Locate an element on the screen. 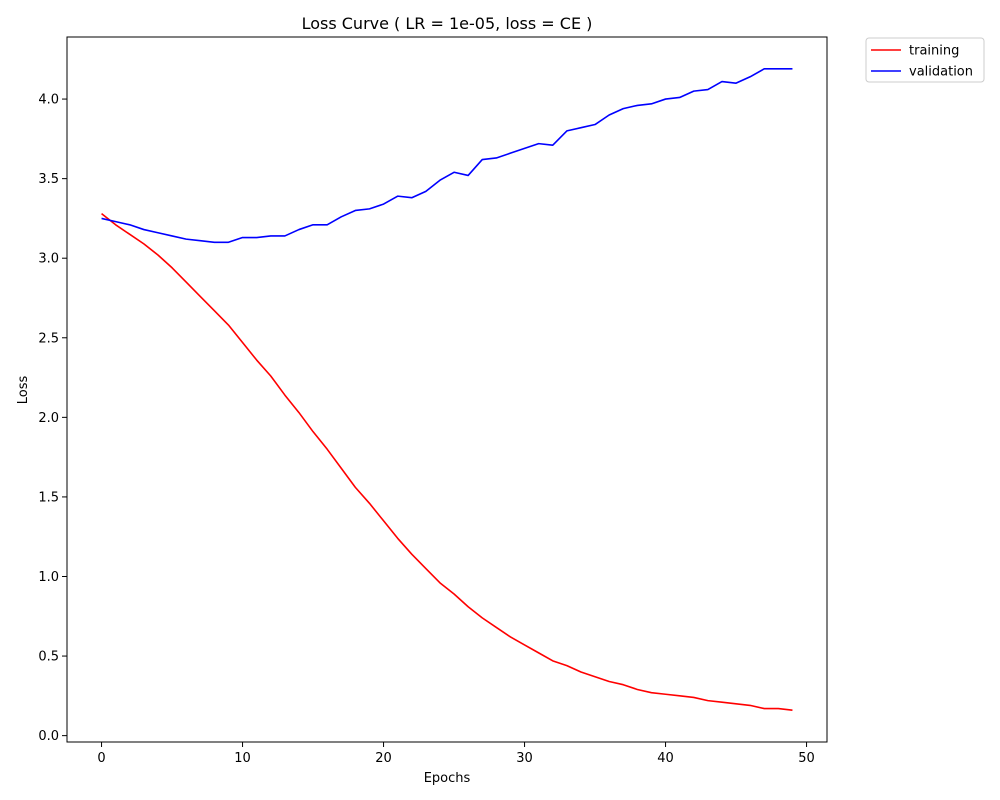  legend: training validation is located at coordinates (925, 60).